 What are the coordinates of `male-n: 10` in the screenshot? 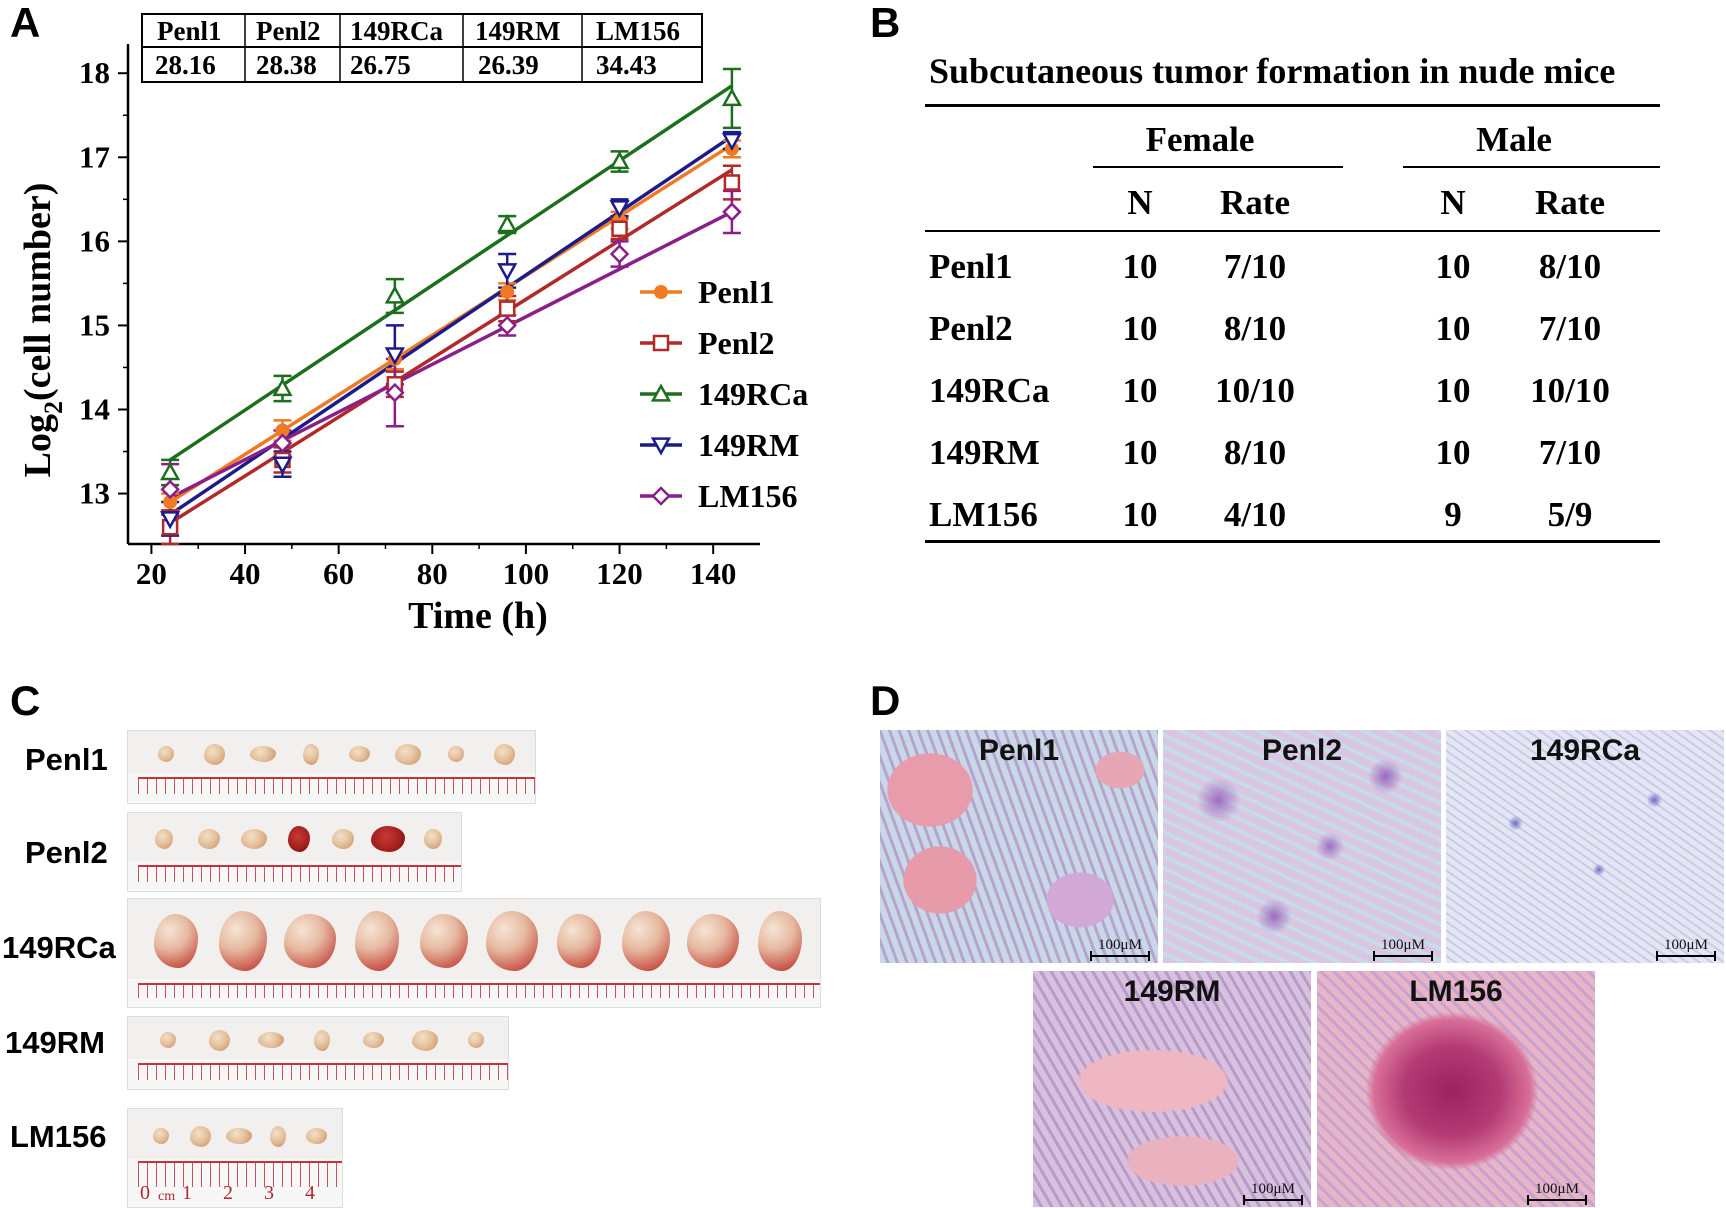 It's located at (1453, 452).